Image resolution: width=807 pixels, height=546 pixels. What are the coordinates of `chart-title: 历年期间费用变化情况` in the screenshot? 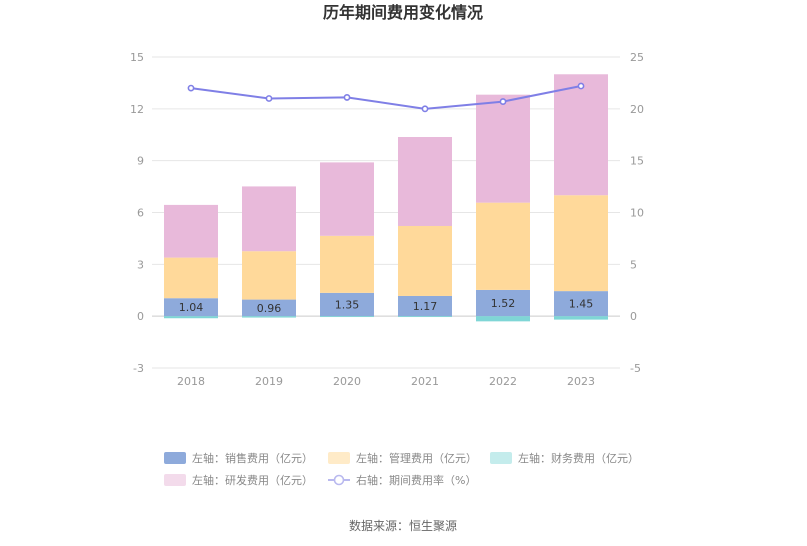 It's located at (403, 12).